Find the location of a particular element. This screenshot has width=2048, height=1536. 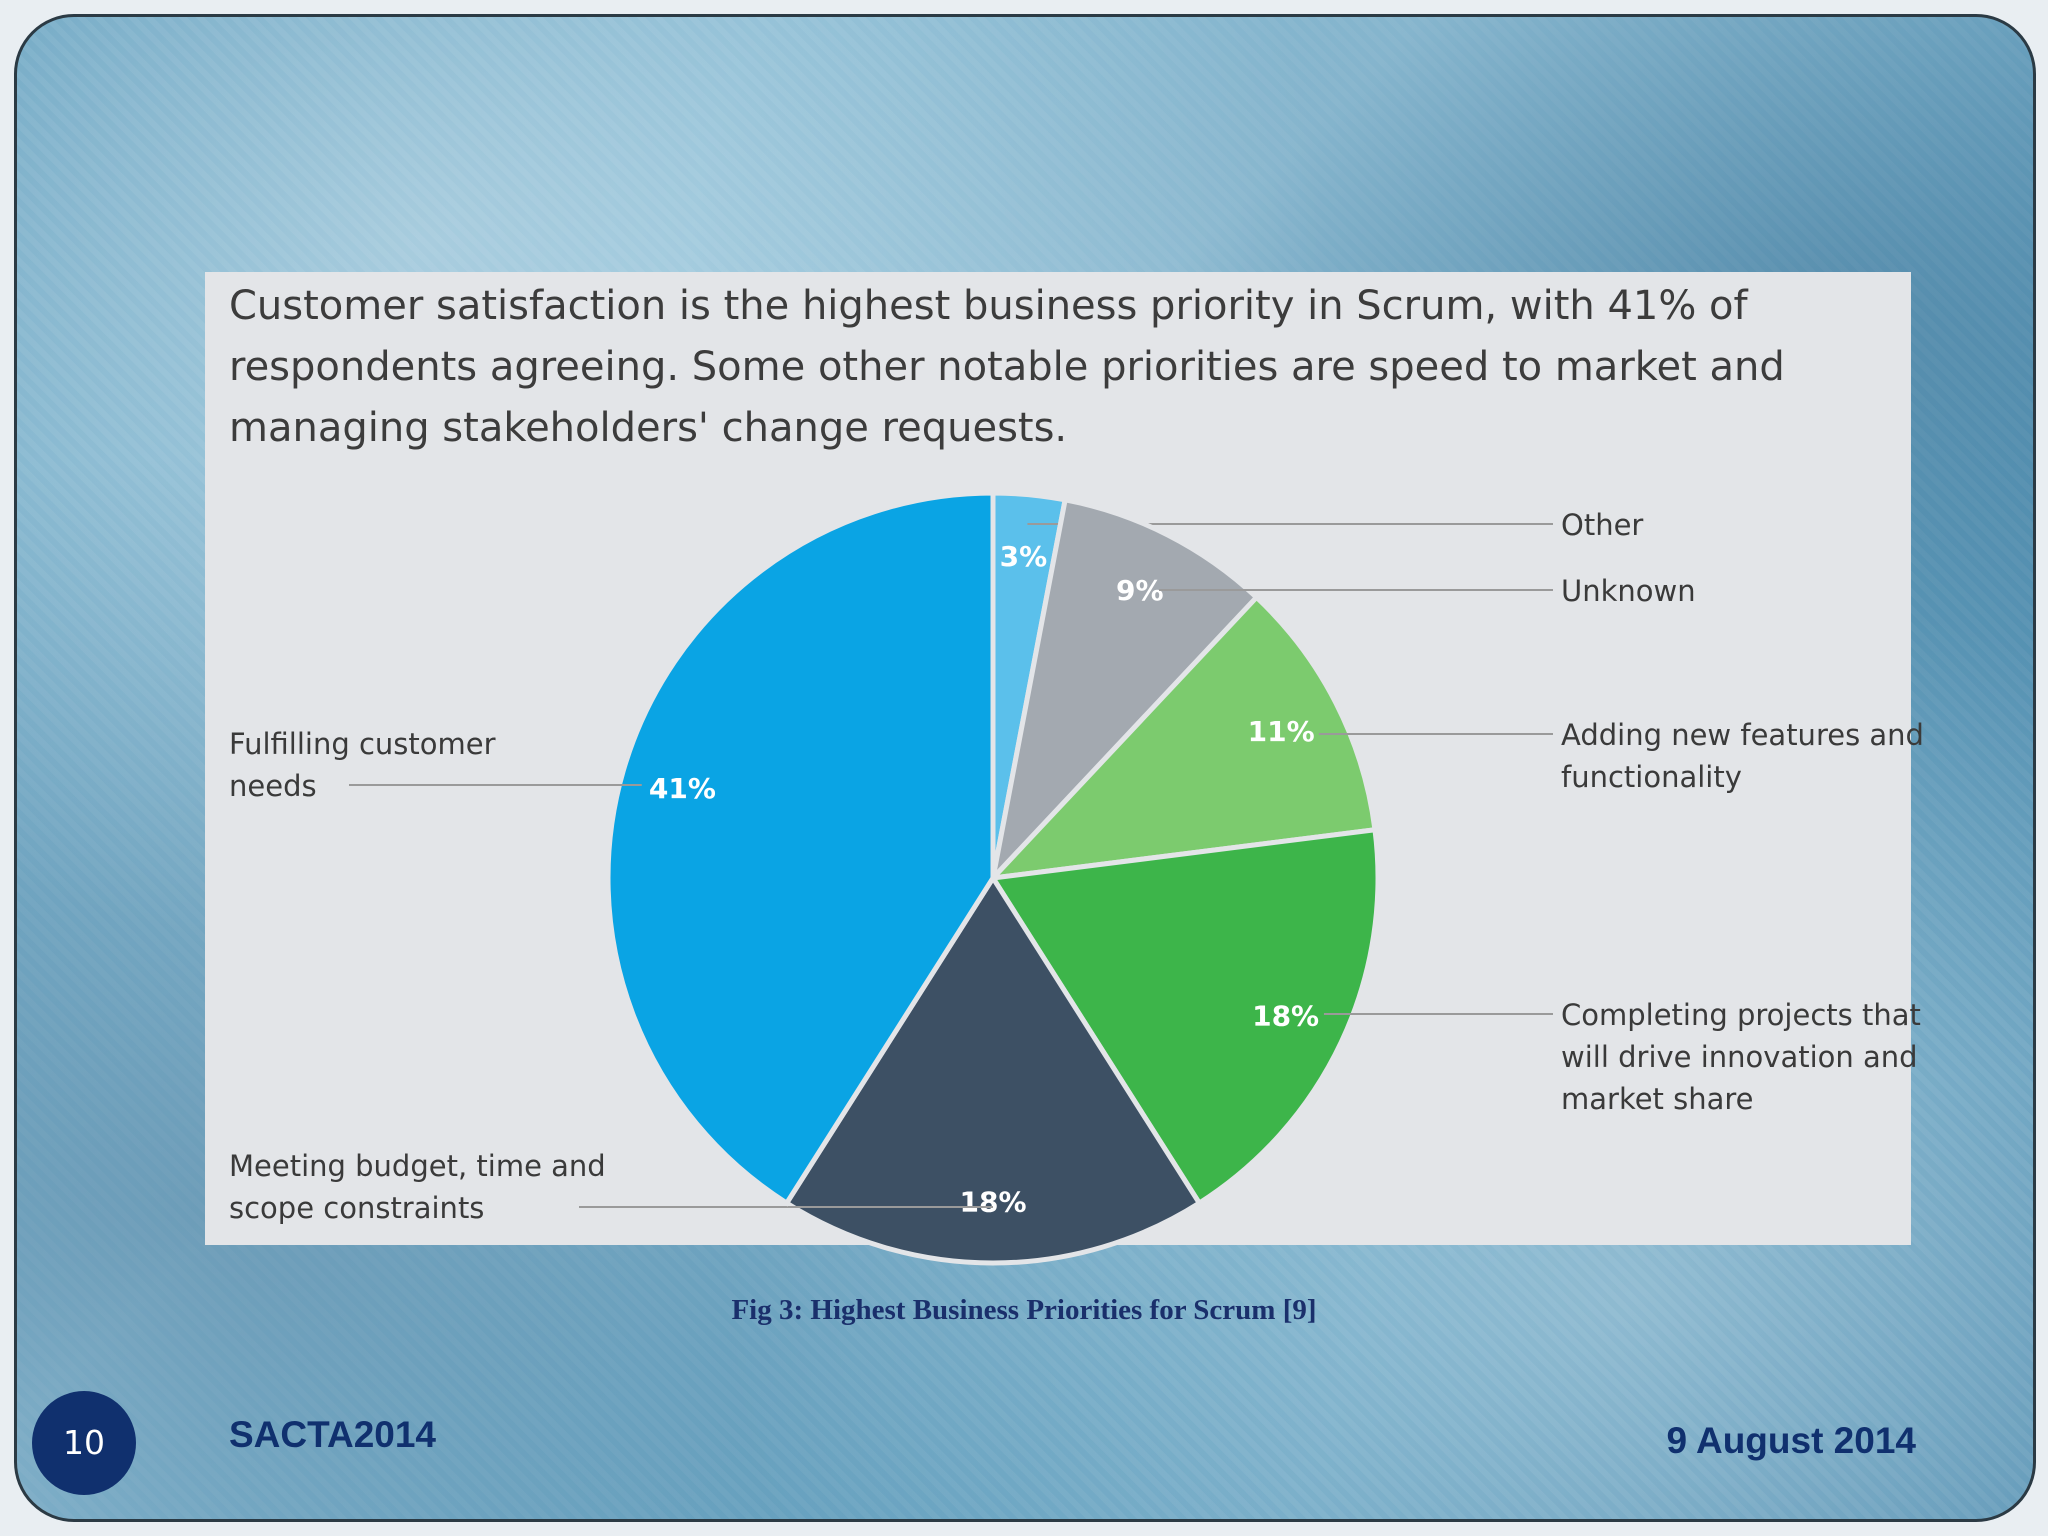

organization: SACTA2014 is located at coordinates (333, 1434).